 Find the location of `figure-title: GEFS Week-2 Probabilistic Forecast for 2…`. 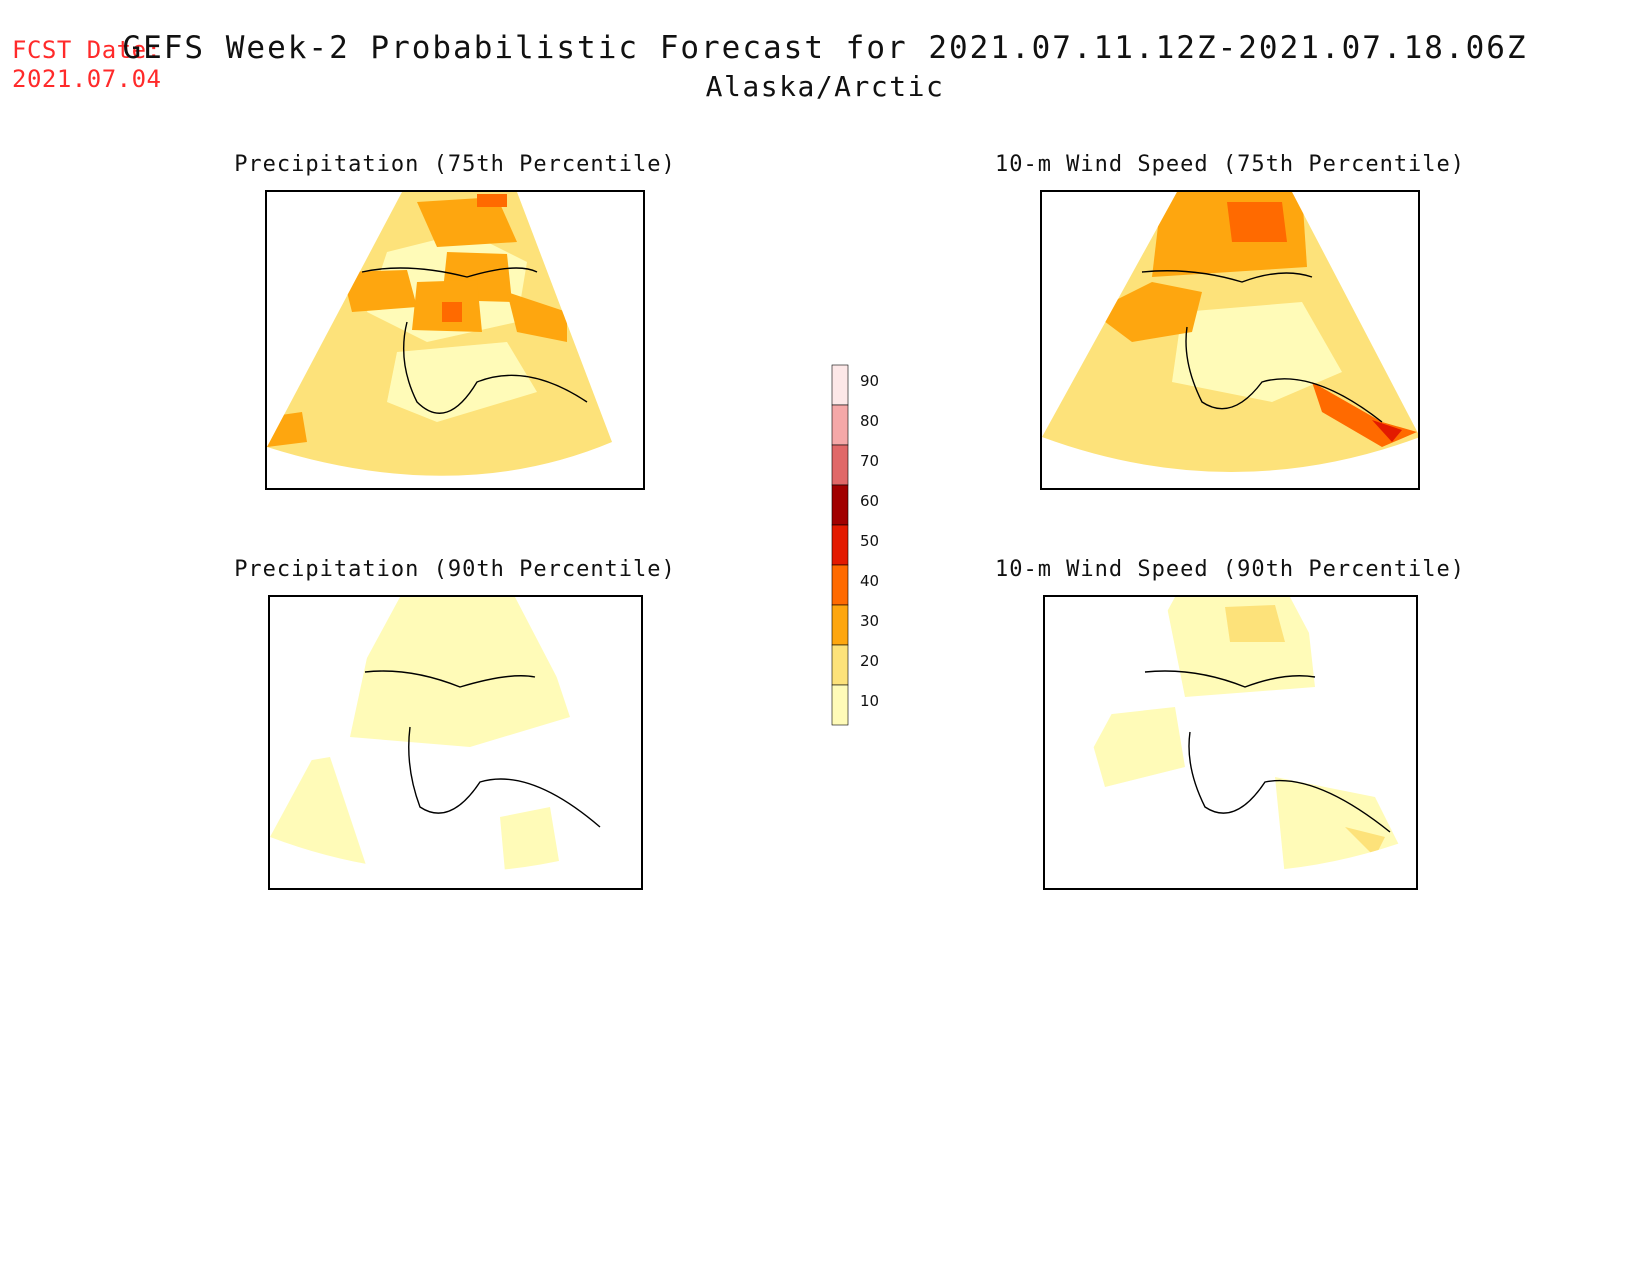

figure-title: GEFS Week-2 Probabilistic Forecast for 2… is located at coordinates (825, 66).